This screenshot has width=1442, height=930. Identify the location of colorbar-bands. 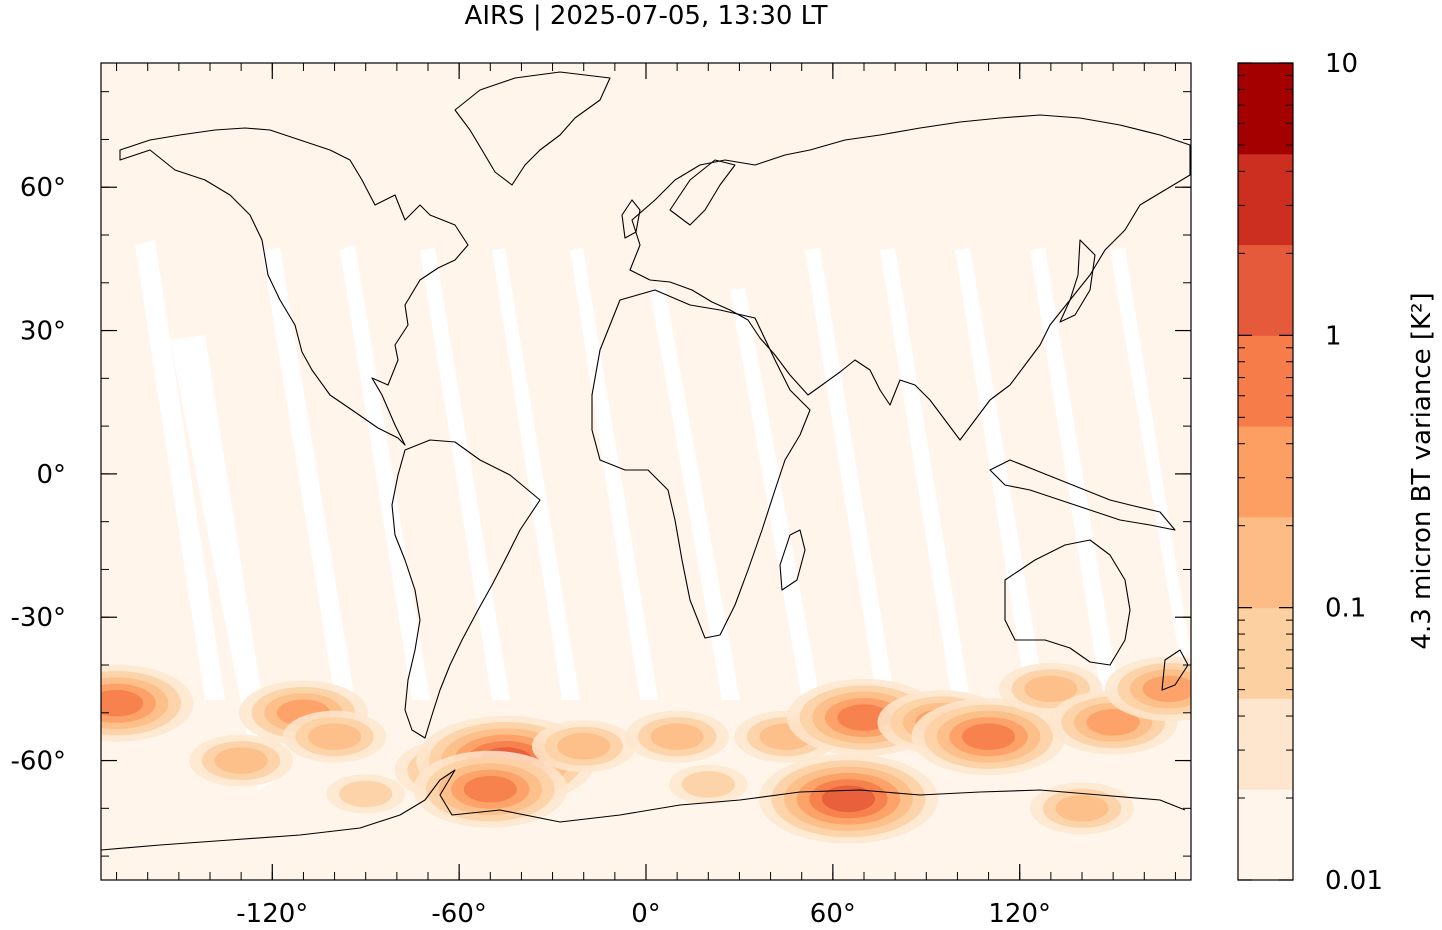
(1265, 472).